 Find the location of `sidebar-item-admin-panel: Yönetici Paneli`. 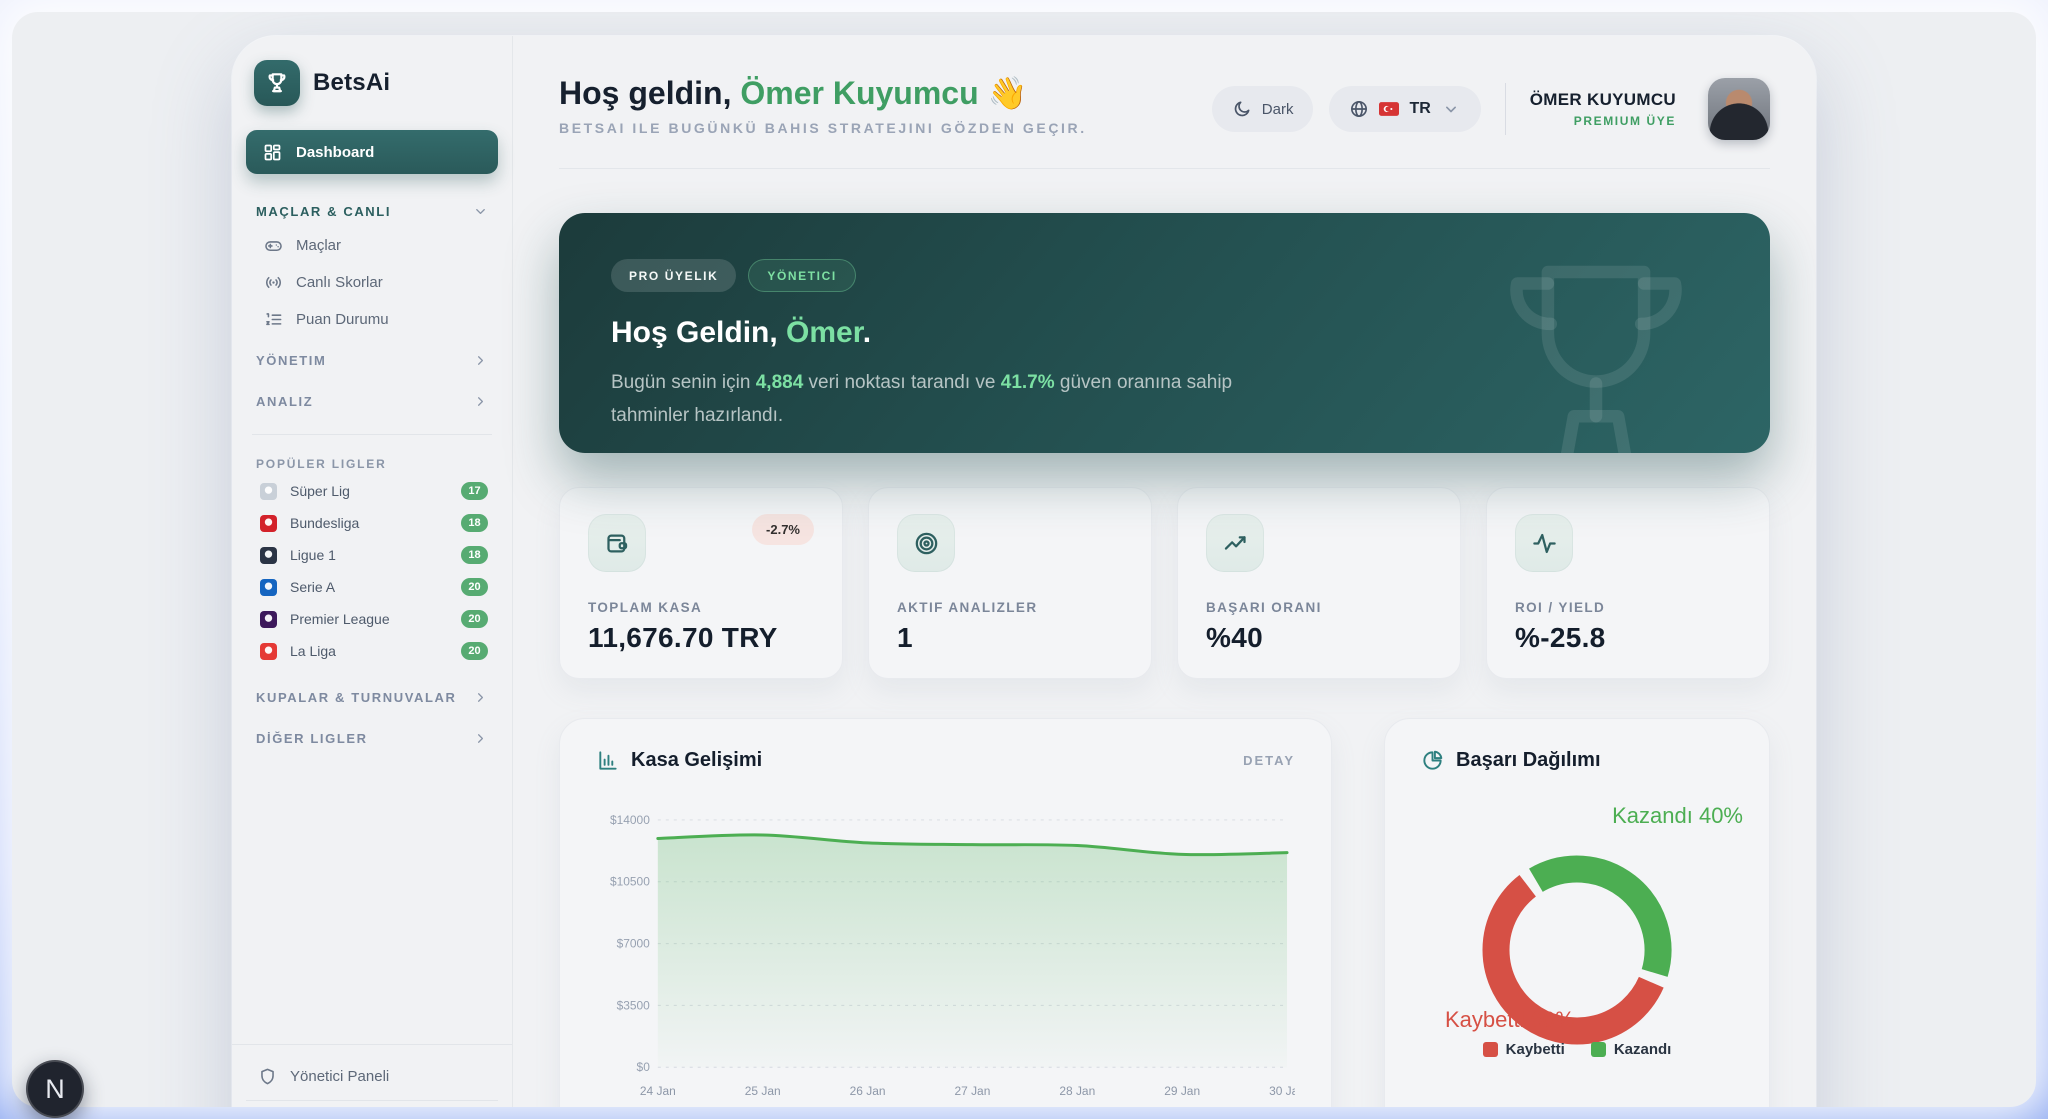

sidebar-item-admin-panel: Yönetici Paneli is located at coordinates (372, 1076).